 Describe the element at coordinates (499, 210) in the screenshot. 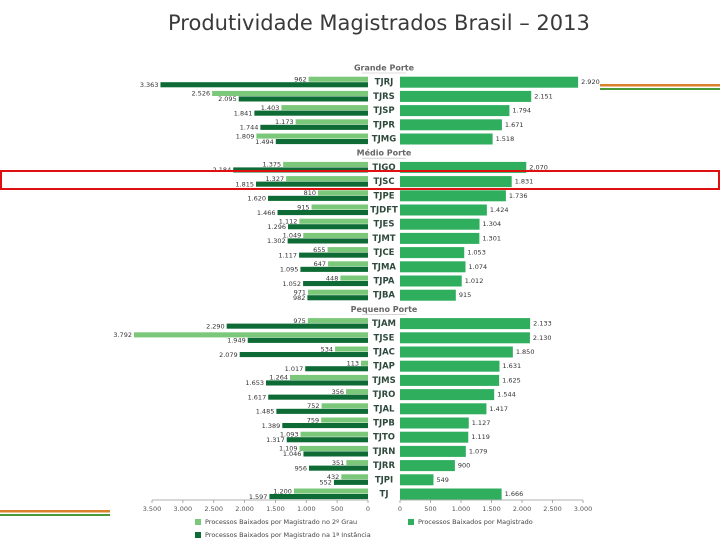

I see `value-label: 1.424` at that location.